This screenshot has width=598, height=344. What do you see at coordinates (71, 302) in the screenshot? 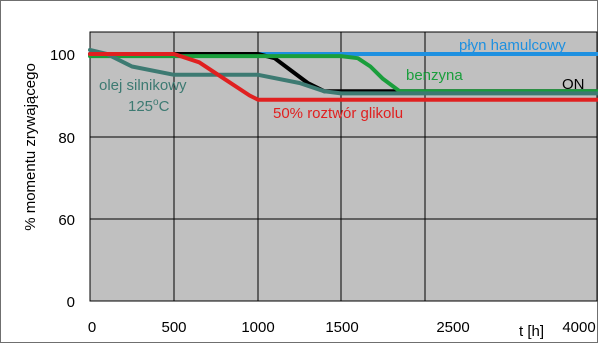
I see `y-tick-label: 0` at bounding box center [71, 302].